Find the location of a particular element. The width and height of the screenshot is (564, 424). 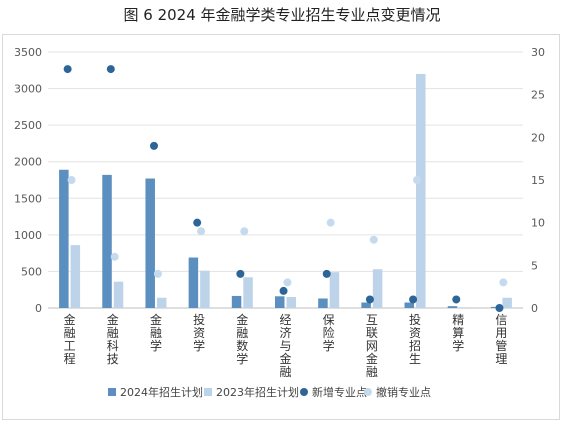

category-label: 投 is located at coordinates (415, 319).